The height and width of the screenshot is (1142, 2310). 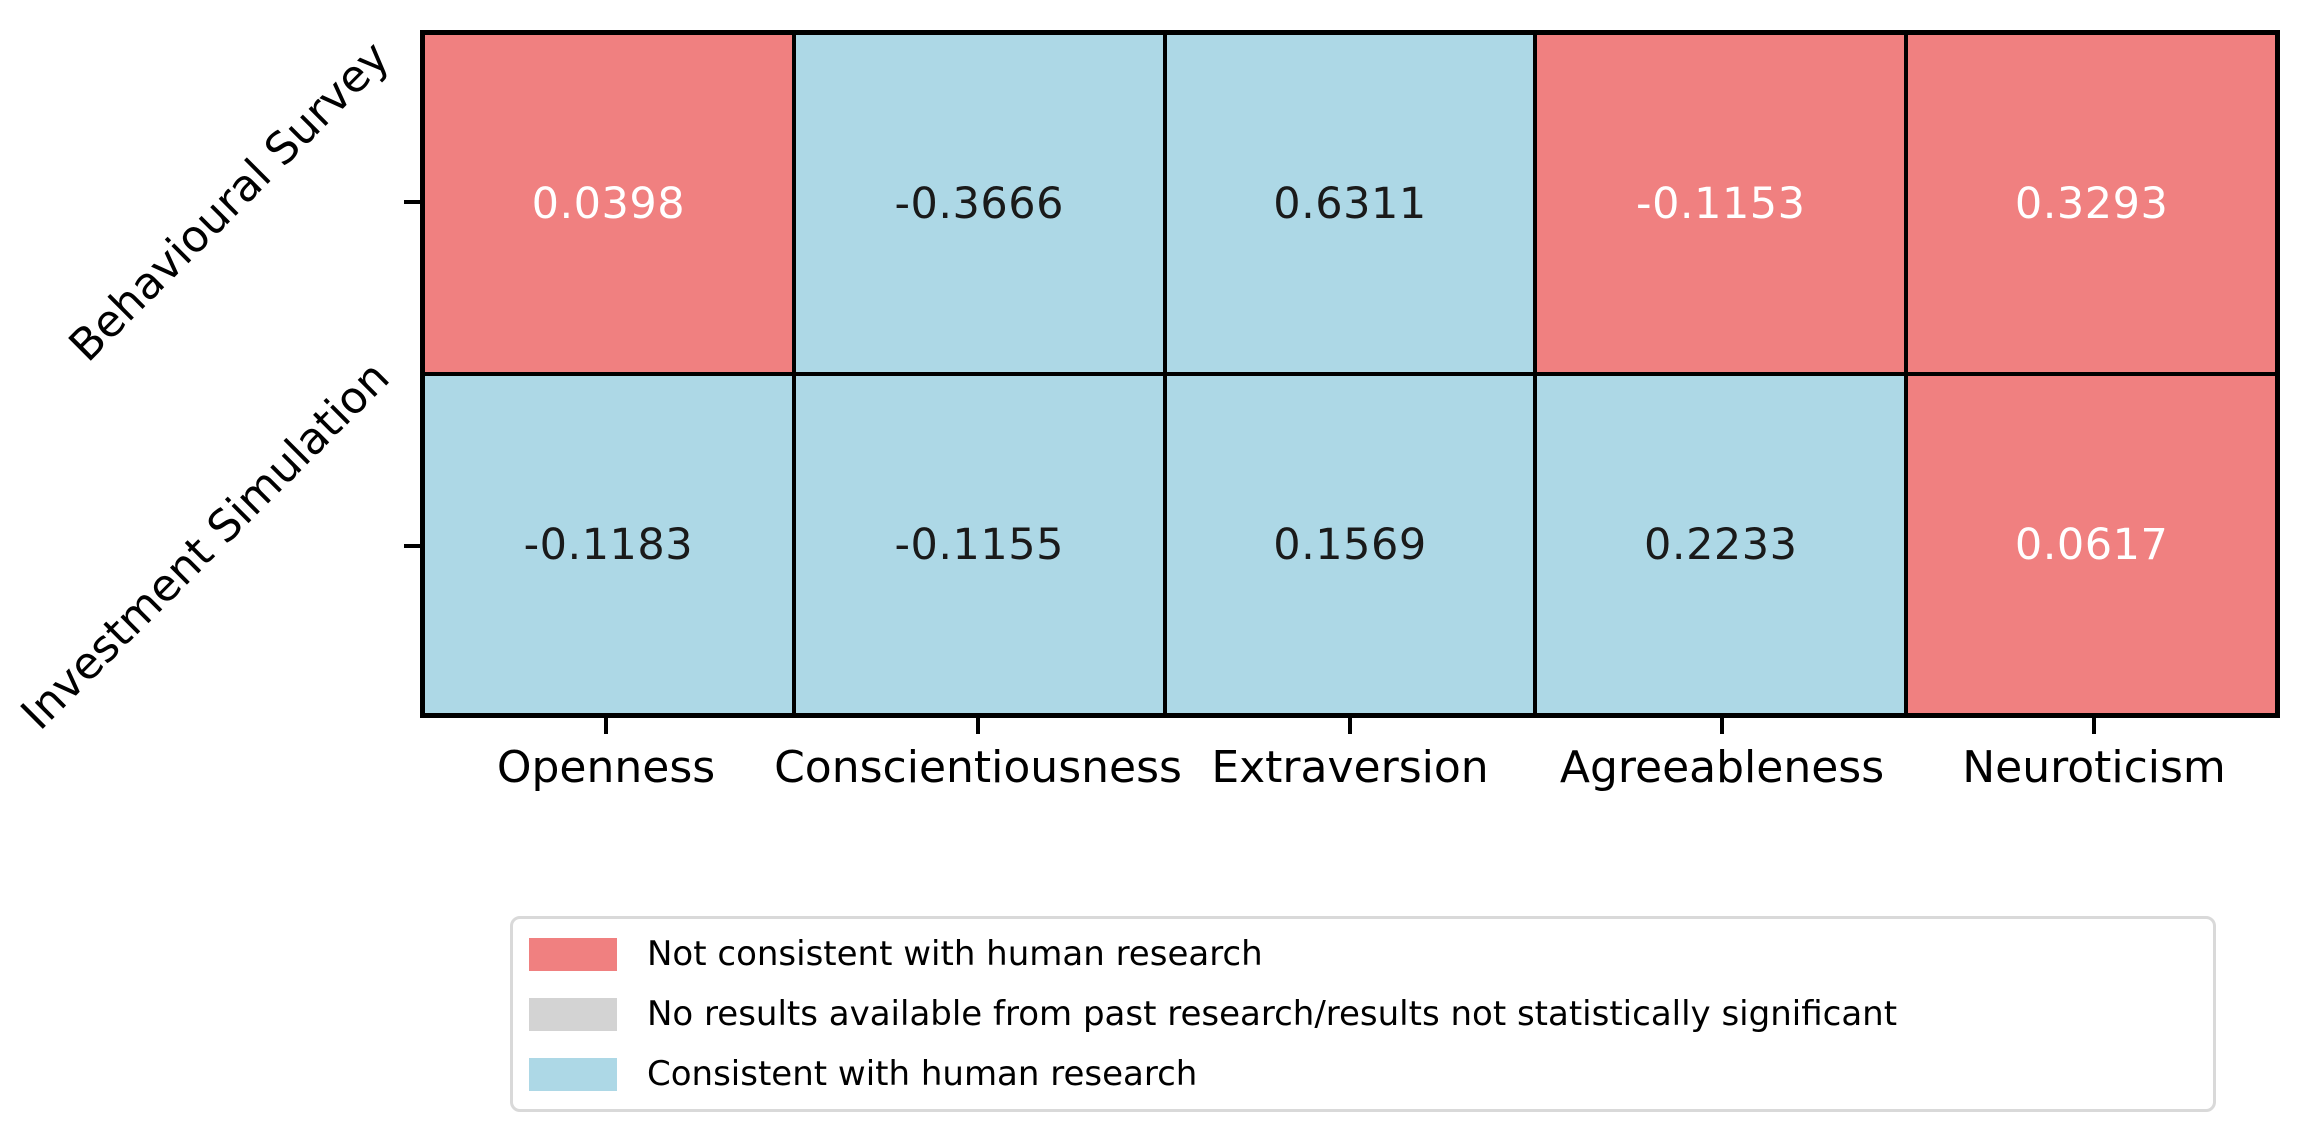 What do you see at coordinates (1350, 767) in the screenshot?
I see `x-axis-label-extraversion: Extraversion` at bounding box center [1350, 767].